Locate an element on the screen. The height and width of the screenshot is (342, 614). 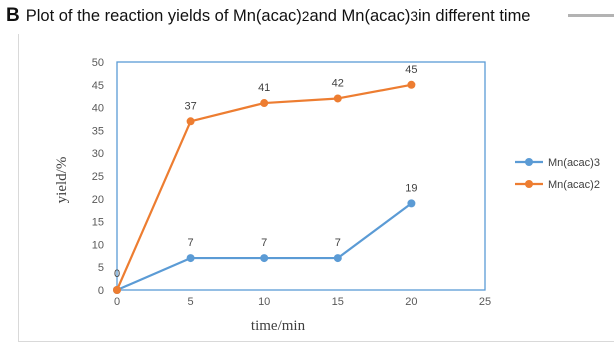
x-tick-label: 20 is located at coordinates (411, 302).